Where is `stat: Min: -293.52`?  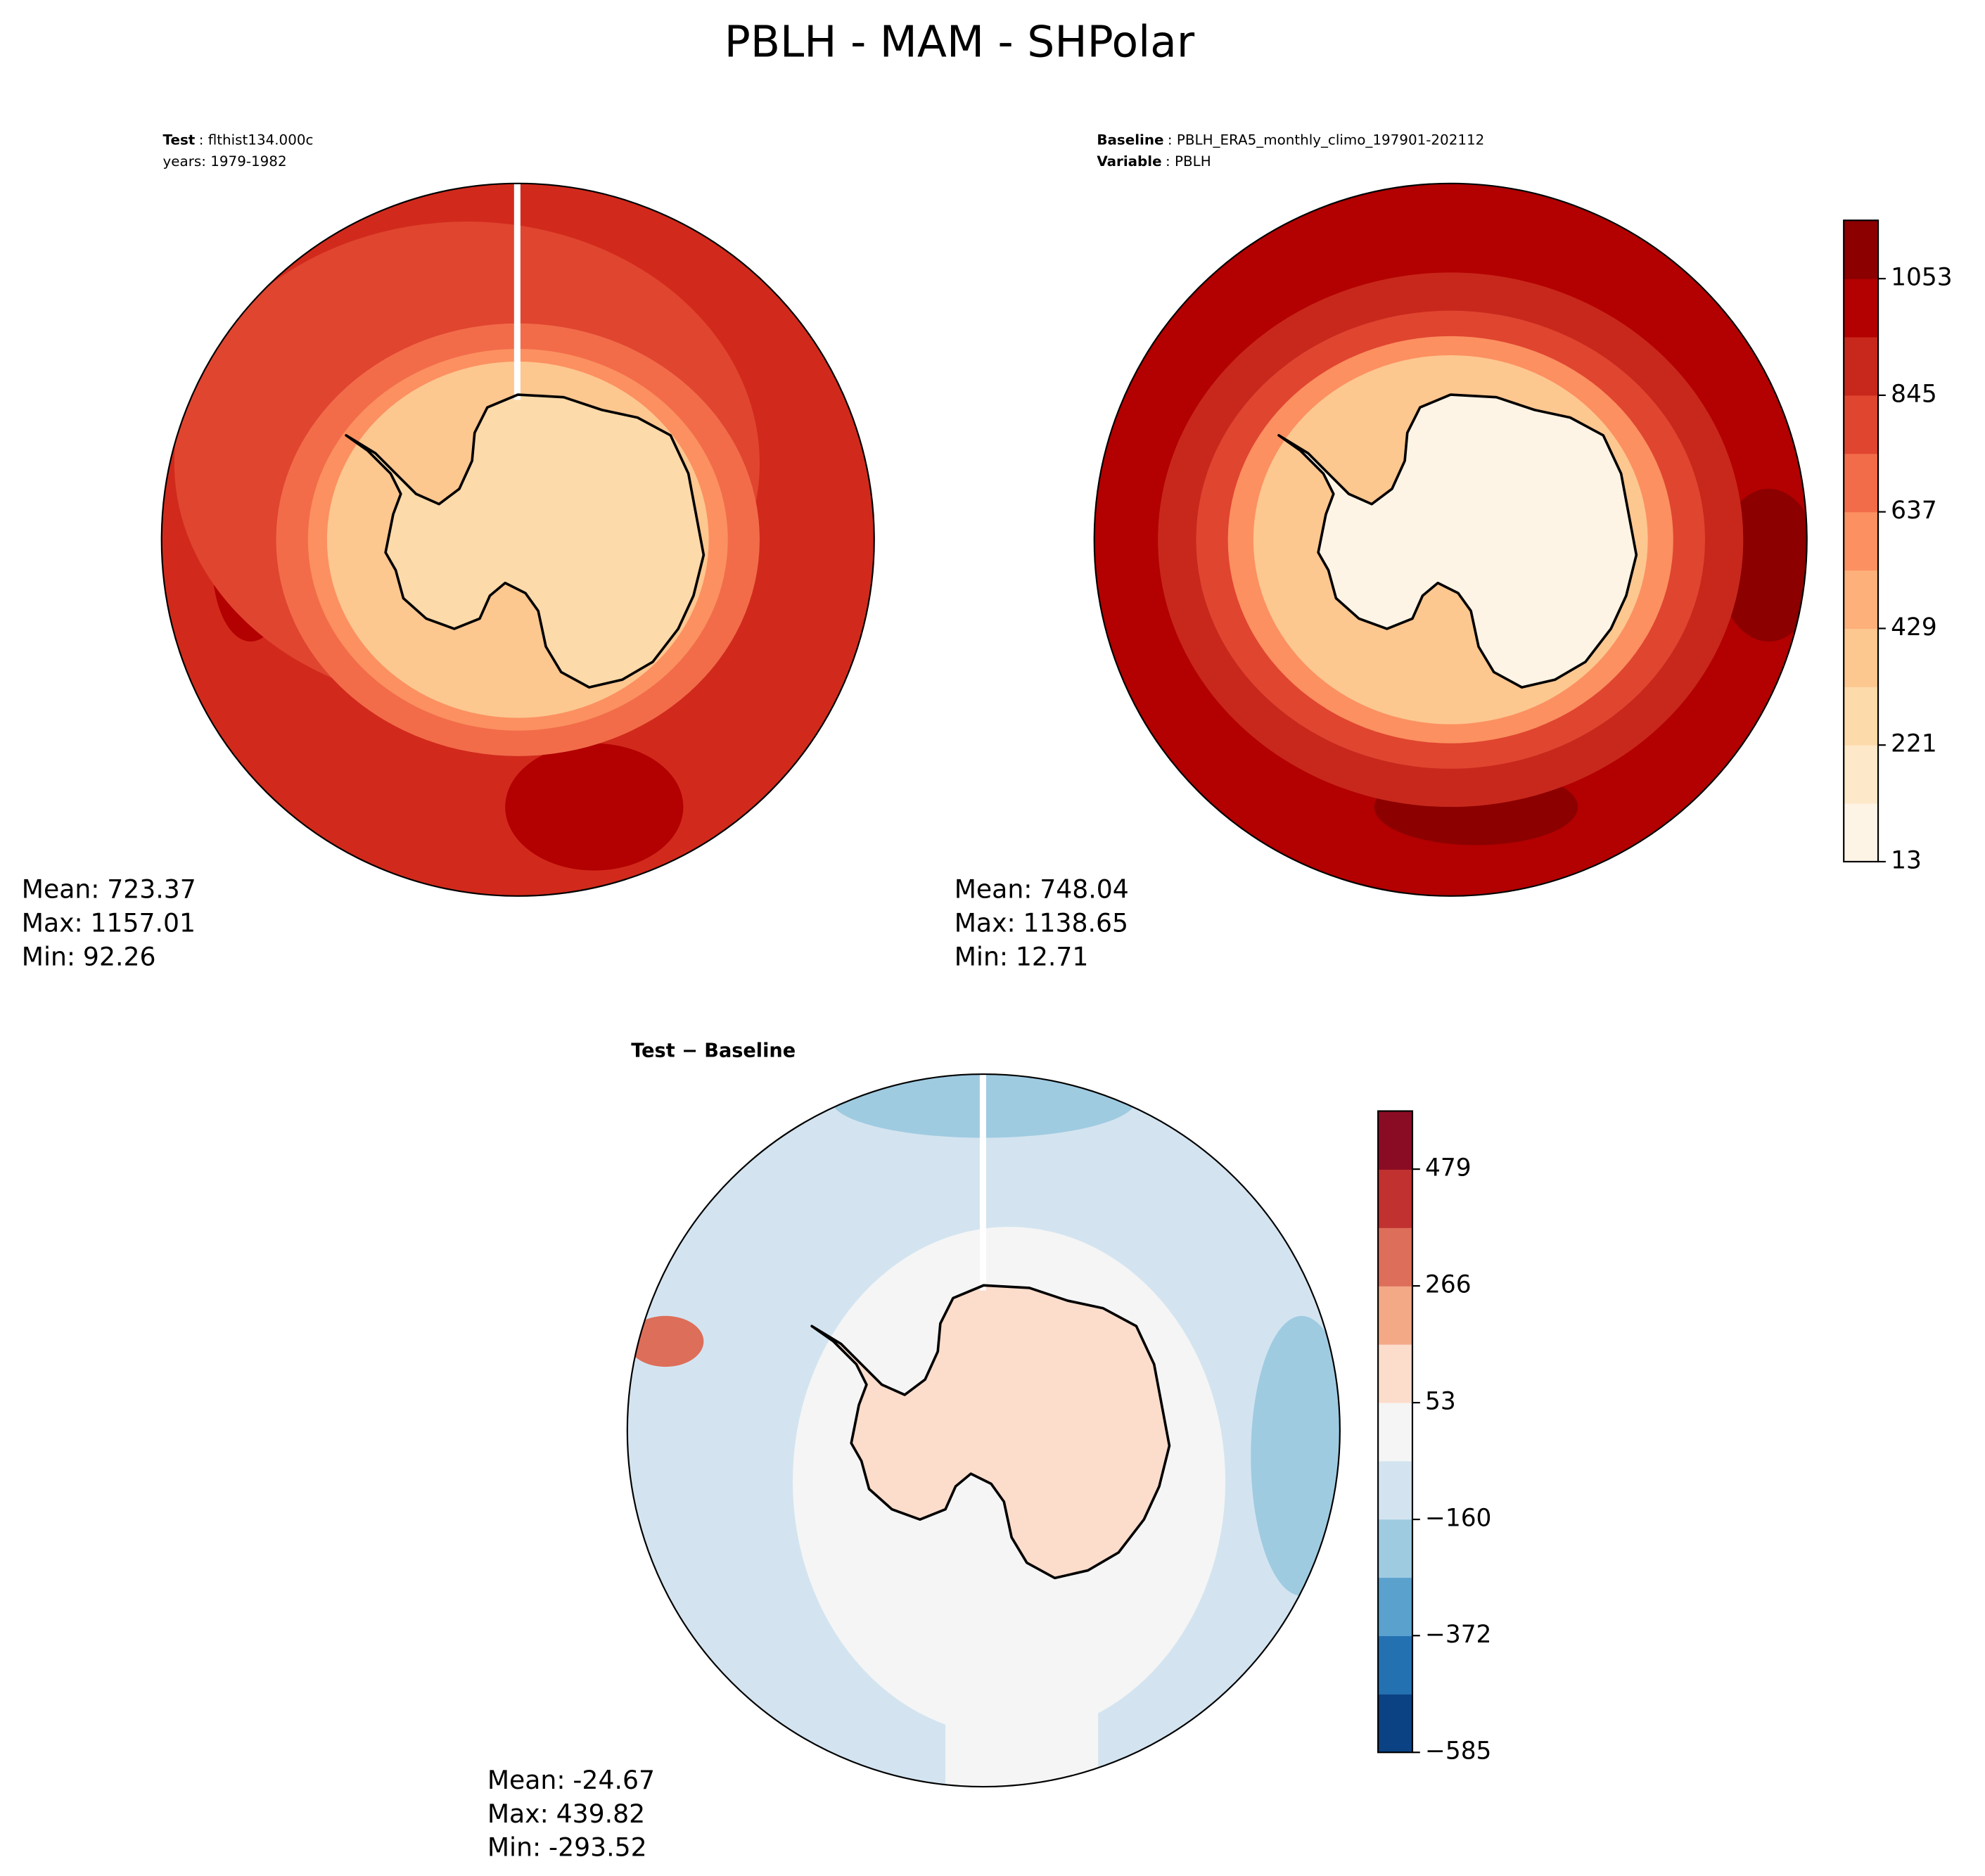 stat: Min: -293.52 is located at coordinates (567, 1847).